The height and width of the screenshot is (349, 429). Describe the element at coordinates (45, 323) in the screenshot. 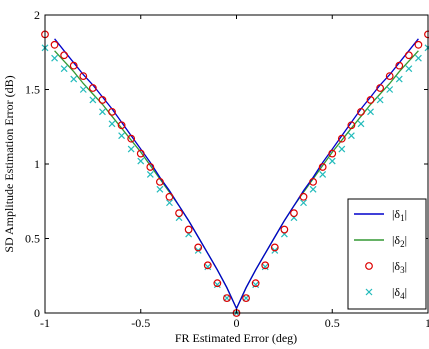

I see `x-tick-label: -1` at that location.